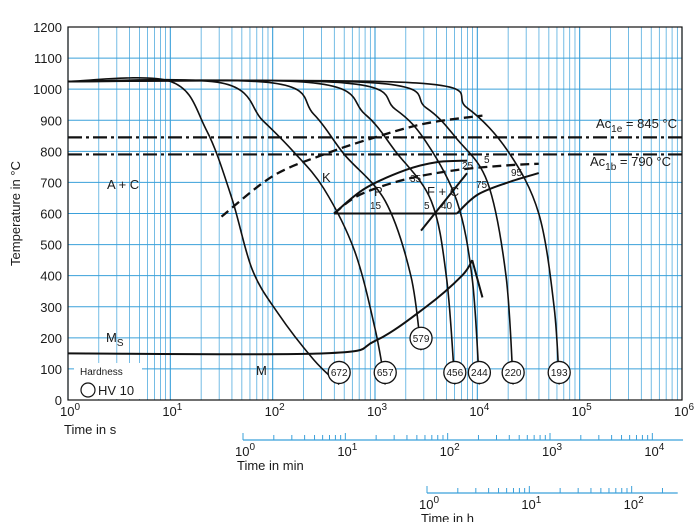 The height and width of the screenshot is (522, 698). Describe the element at coordinates (101, 372) in the screenshot. I see `legend-title: Hardness` at that location.